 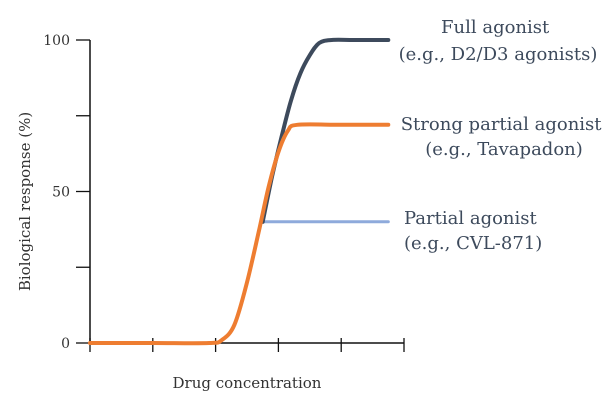 What do you see at coordinates (61, 193) in the screenshot?
I see `y-tick-label-50: 50` at bounding box center [61, 193].